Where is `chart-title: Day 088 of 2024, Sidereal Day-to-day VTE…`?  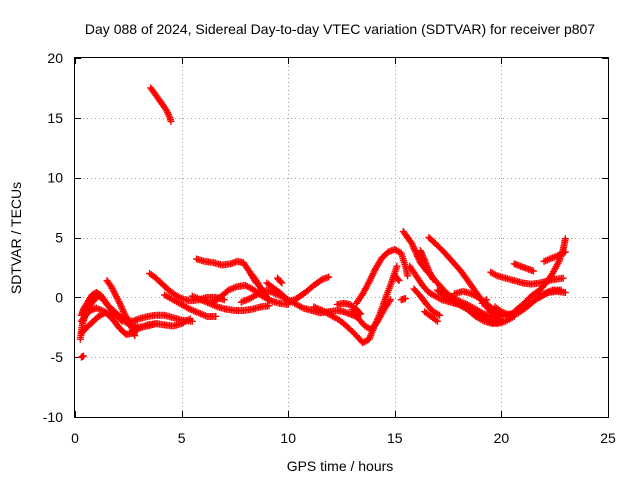
chart-title: Day 088 of 2024, Sidereal Day-to-day VTE… is located at coordinates (340, 29).